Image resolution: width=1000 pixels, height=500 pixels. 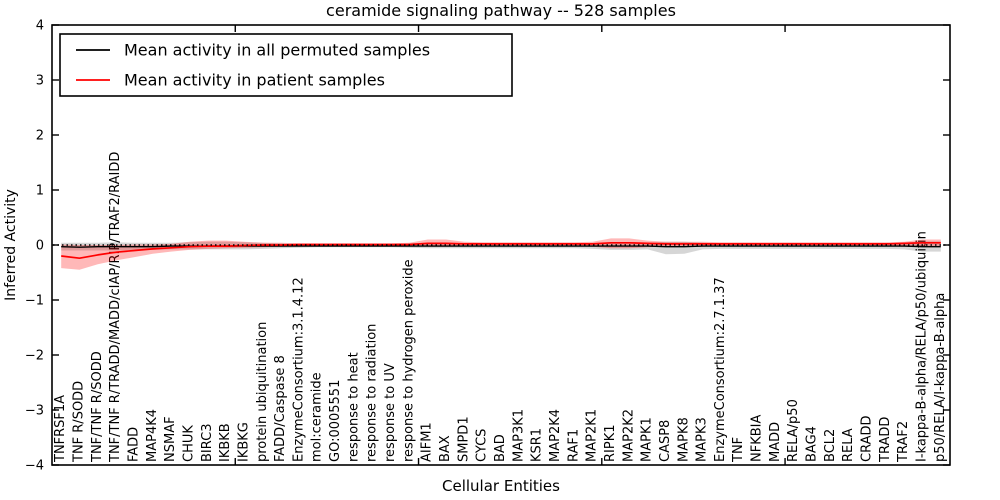 What do you see at coordinates (445, 448) in the screenshot?
I see `x-entity-label: BAX` at bounding box center [445, 448].